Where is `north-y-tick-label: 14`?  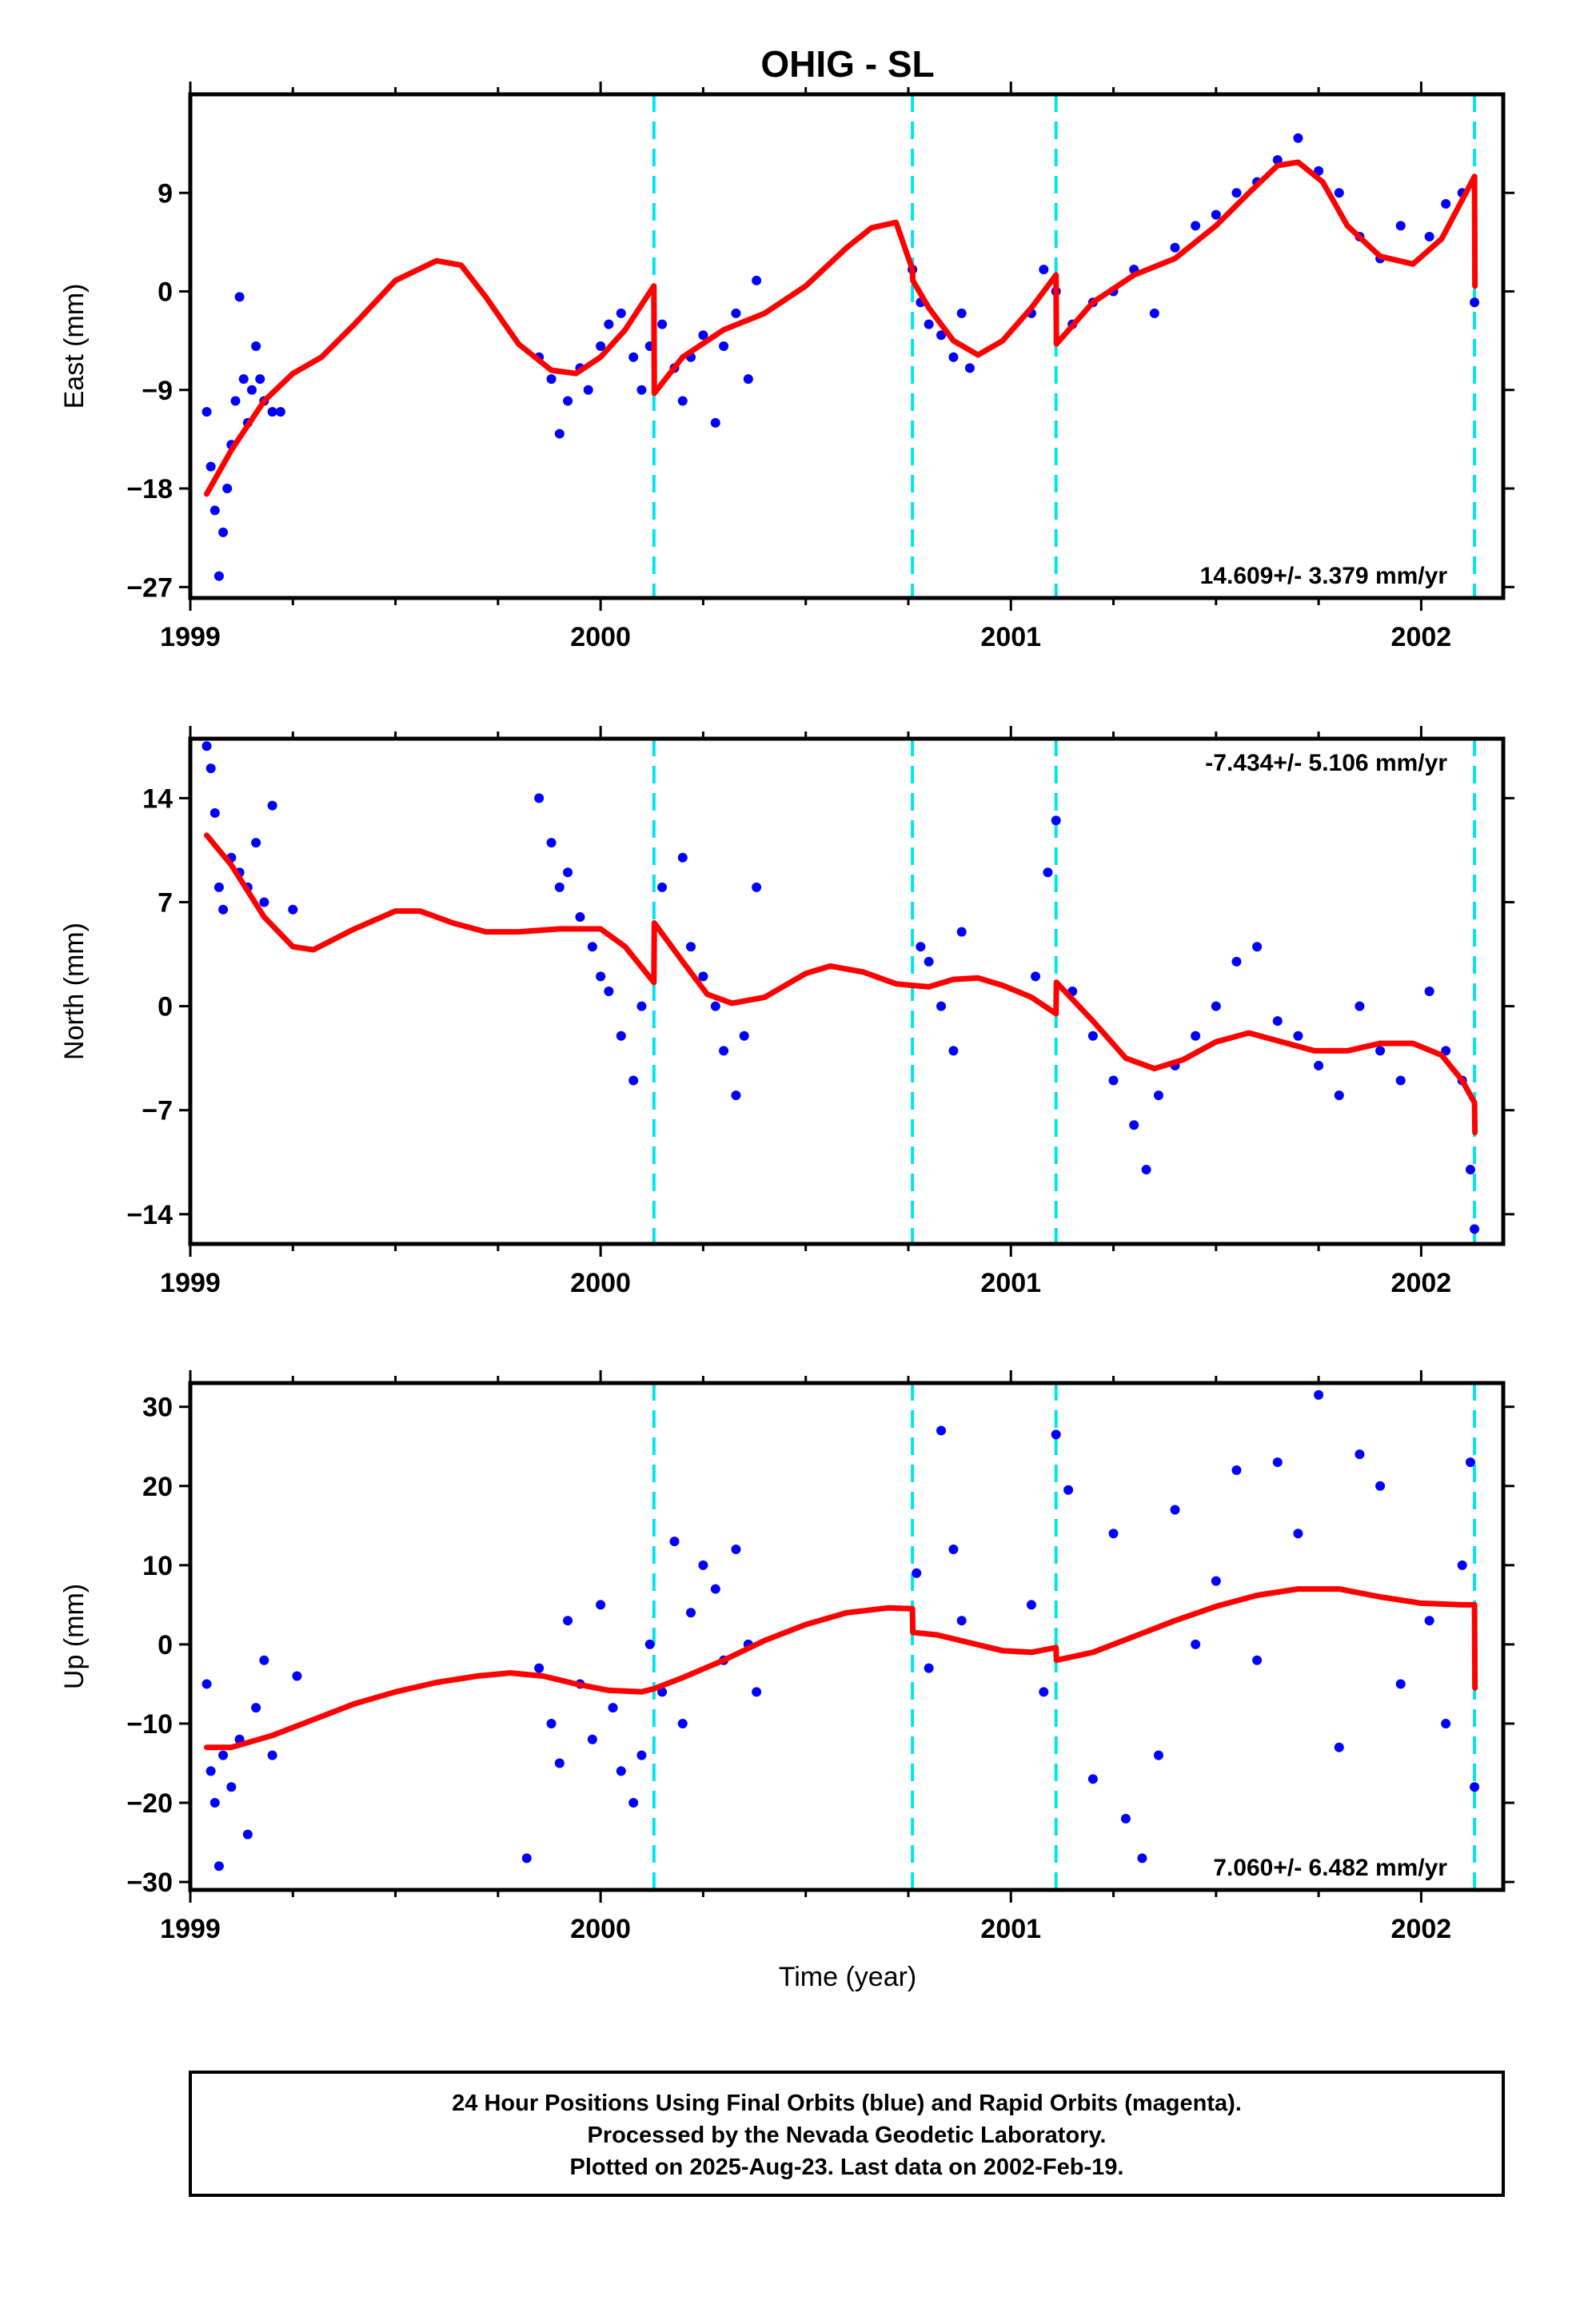
north-y-tick-label: 14 is located at coordinates (157, 799).